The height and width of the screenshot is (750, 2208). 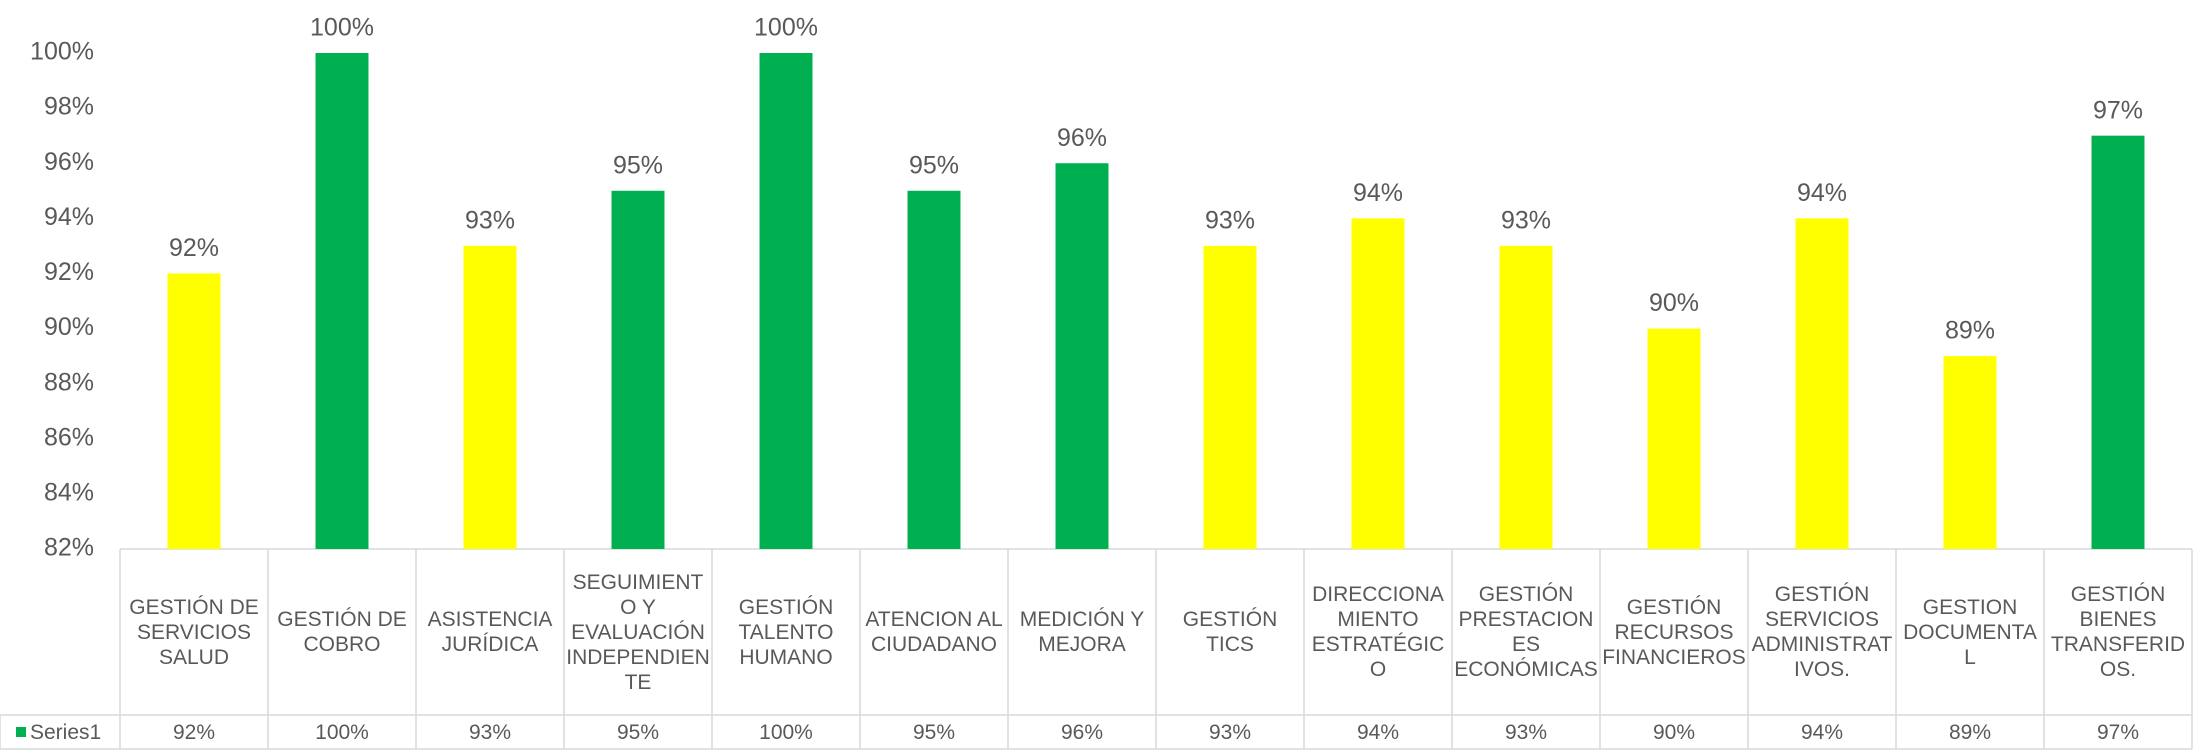 I want to click on y-tick-label: 86%, so click(x=69, y=437).